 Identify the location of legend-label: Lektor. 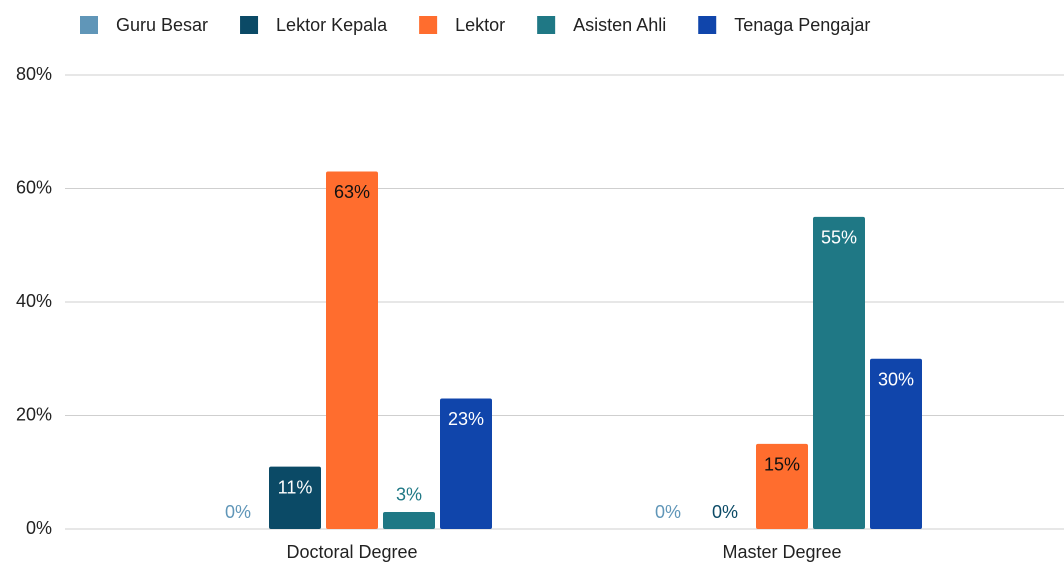
(480, 25).